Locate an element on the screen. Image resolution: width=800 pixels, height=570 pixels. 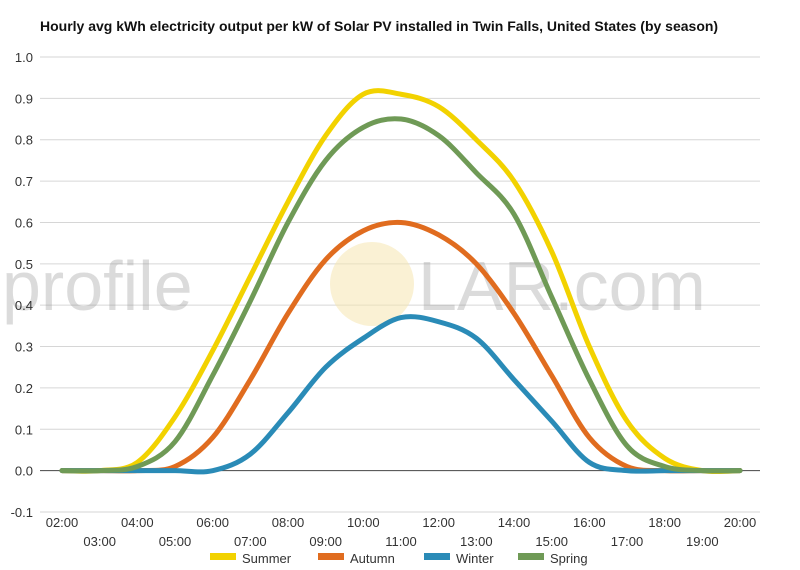
x-tick-label: 02:00 is located at coordinates (62, 522).